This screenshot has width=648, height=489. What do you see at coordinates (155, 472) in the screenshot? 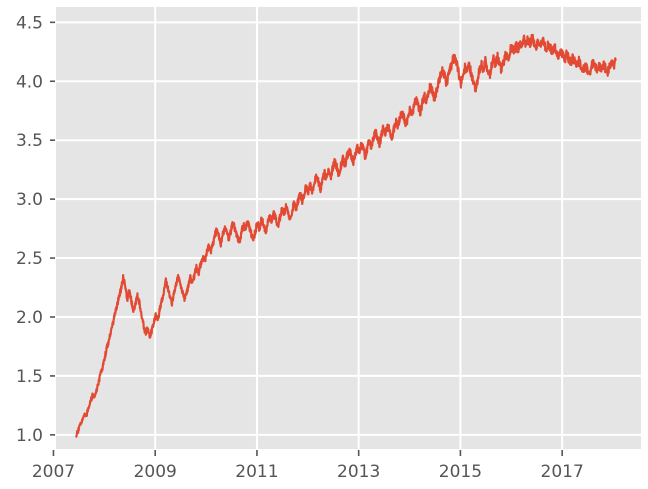
I see `x-tick-label: 2009` at bounding box center [155, 472].